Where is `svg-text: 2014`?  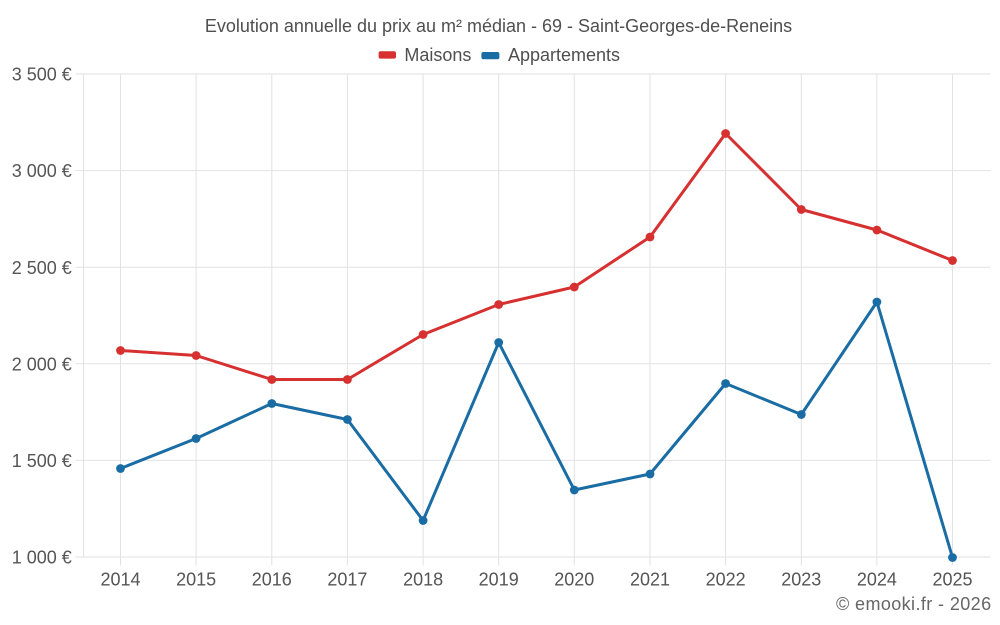 svg-text: 2014 is located at coordinates (120, 580).